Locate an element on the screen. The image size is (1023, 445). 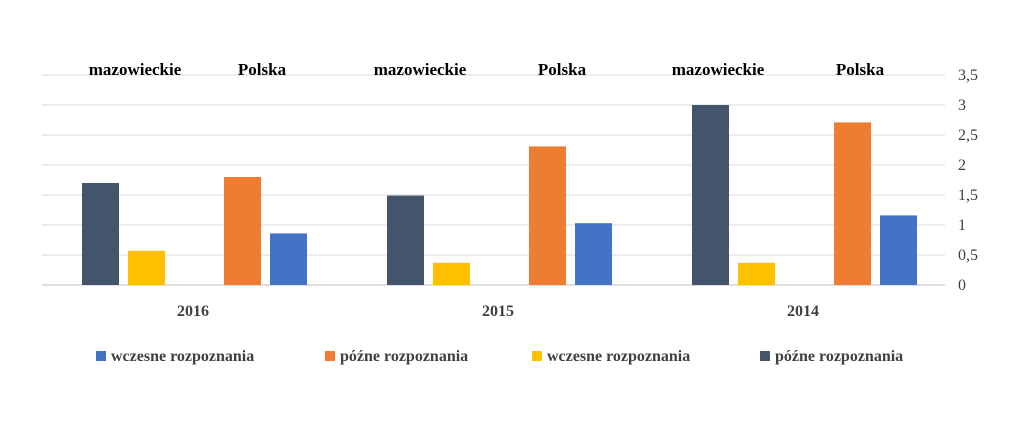
x-category-label: 2015 is located at coordinates (498, 311).